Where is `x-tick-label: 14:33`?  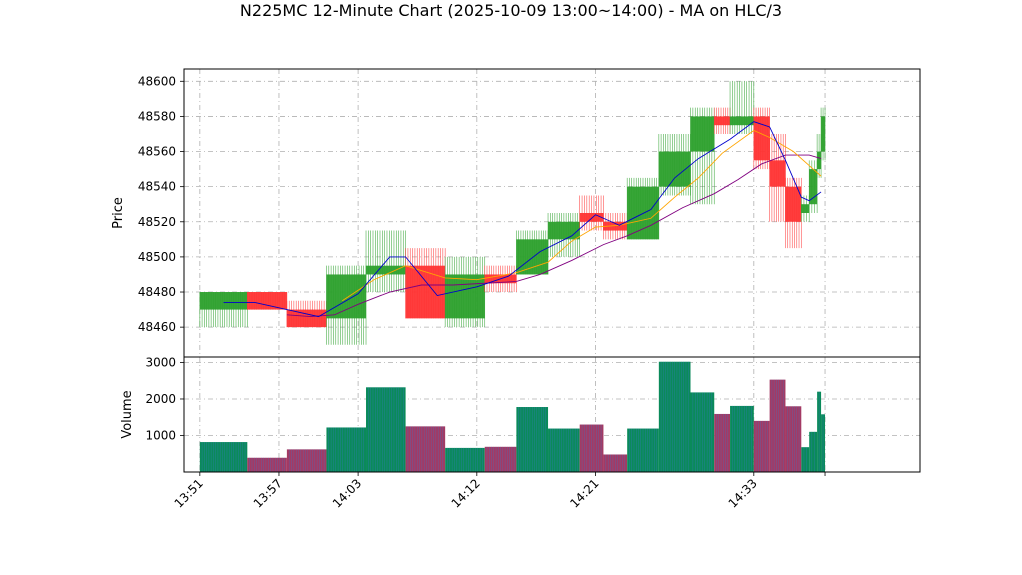
x-tick-label: 14:33 is located at coordinates (743, 493).